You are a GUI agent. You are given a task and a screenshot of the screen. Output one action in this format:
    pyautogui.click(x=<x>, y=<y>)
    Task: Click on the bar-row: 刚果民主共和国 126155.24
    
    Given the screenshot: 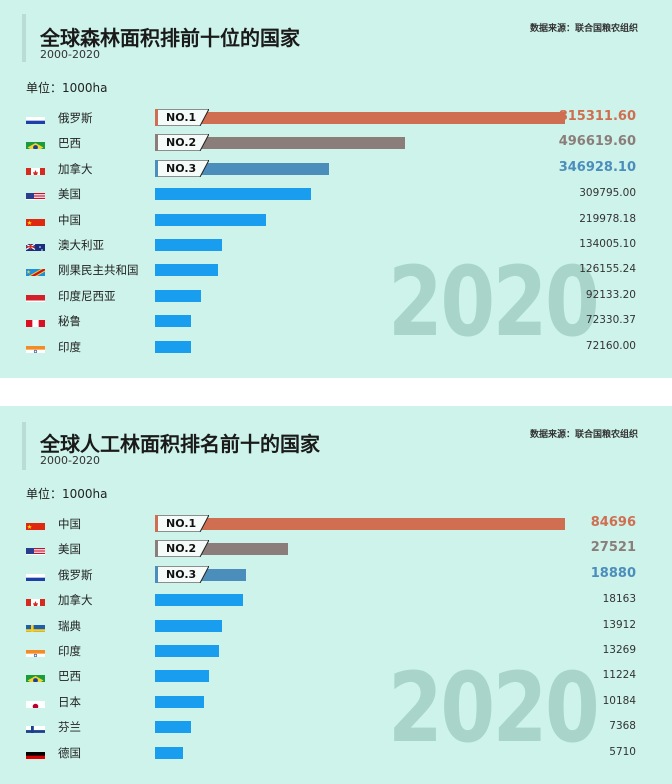 What is the action you would take?
    pyautogui.click(x=336, y=270)
    